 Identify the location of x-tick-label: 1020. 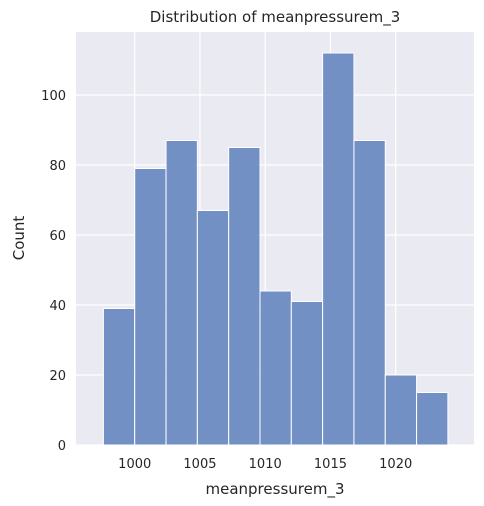
(395, 464).